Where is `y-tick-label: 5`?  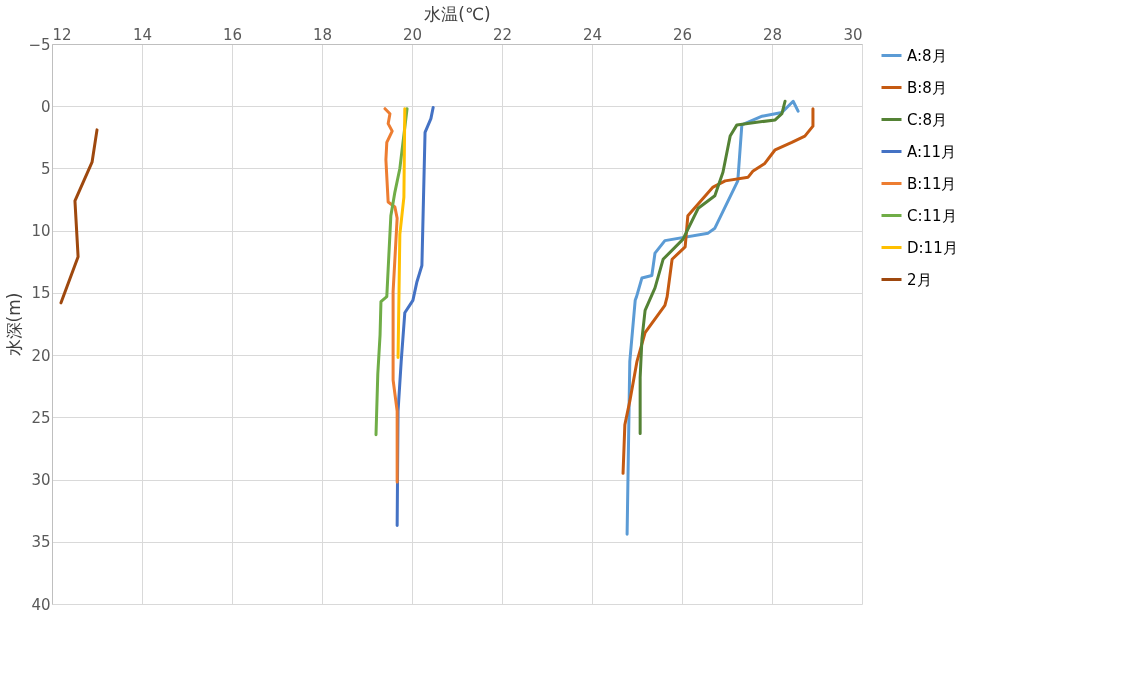 y-tick-label: 5 is located at coordinates (45, 168).